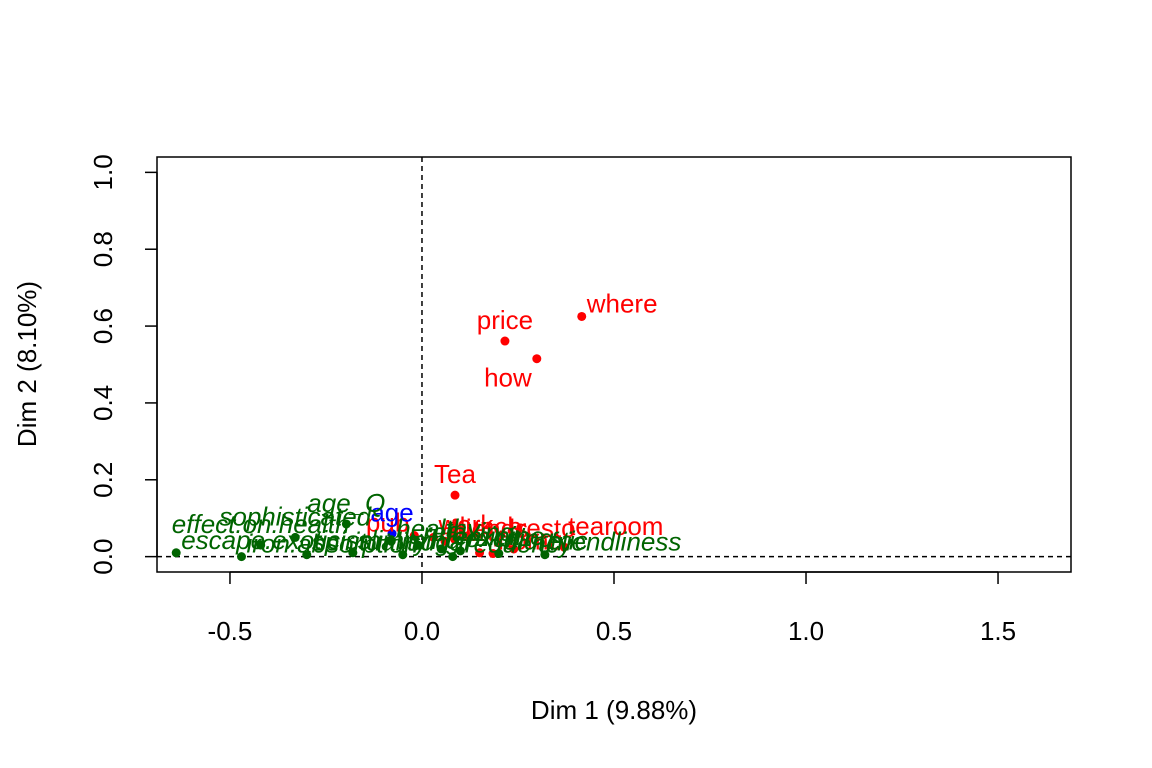  I want to click on point-label: pub, so click(387, 522).